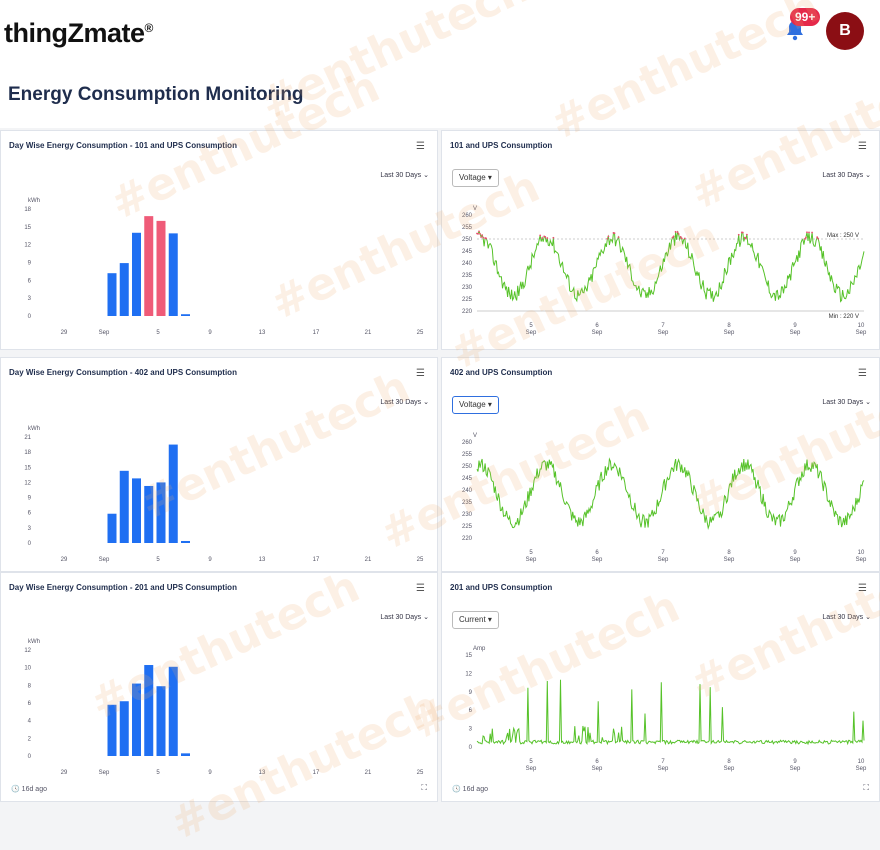  Describe the element at coordinates (468, 674) in the screenshot. I see `y-tick-label: 12` at that location.